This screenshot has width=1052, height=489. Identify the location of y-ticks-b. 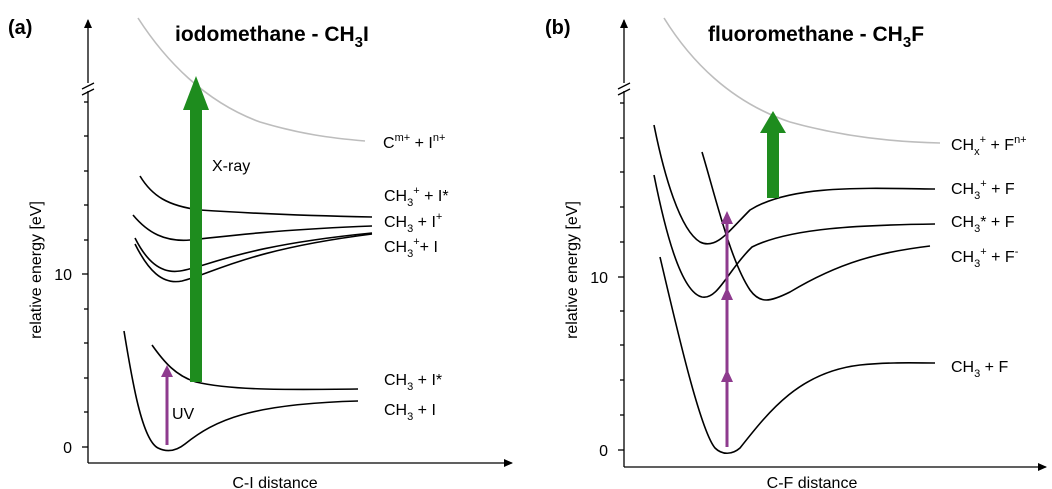
(621, 276).